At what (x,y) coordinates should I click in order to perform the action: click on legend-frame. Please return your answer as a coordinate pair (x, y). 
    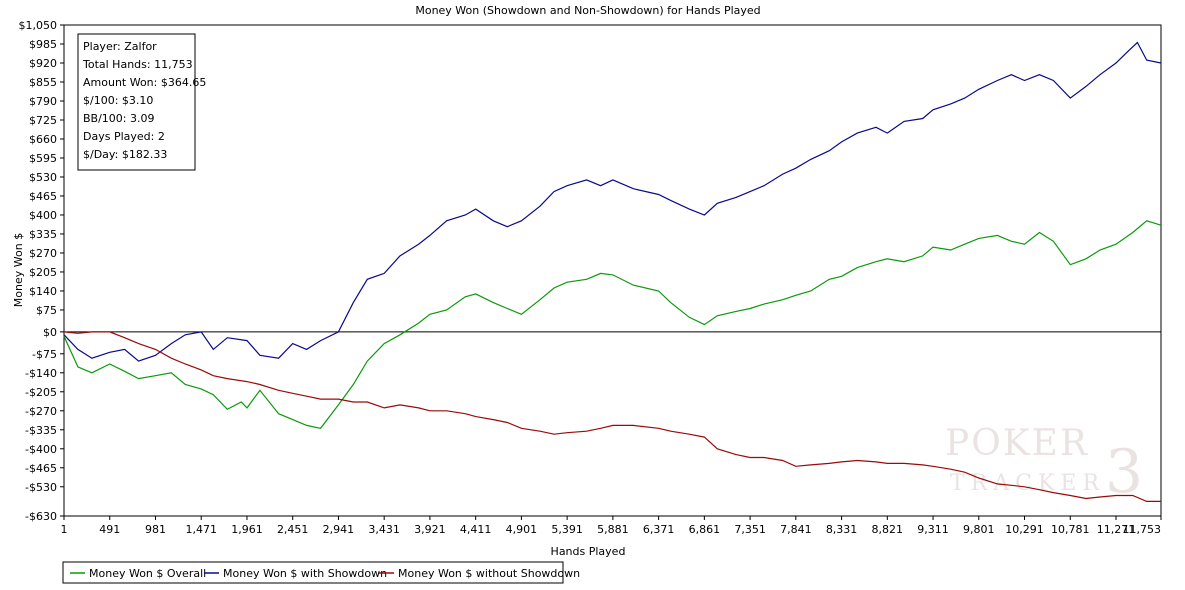
    Looking at the image, I should click on (313, 572).